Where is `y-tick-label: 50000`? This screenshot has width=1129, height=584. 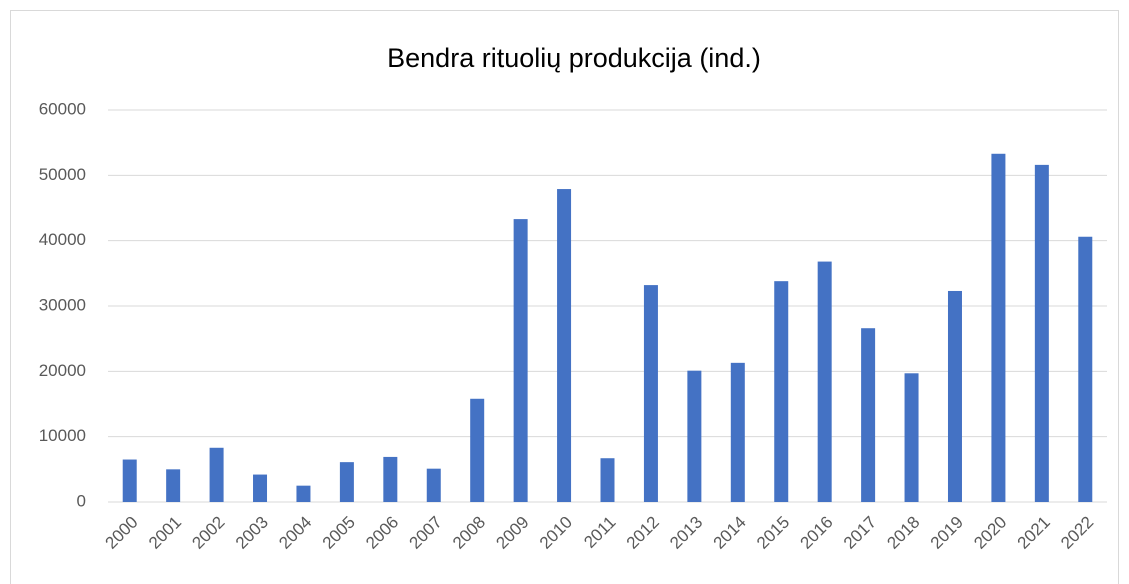
y-tick-label: 50000 is located at coordinates (62, 174).